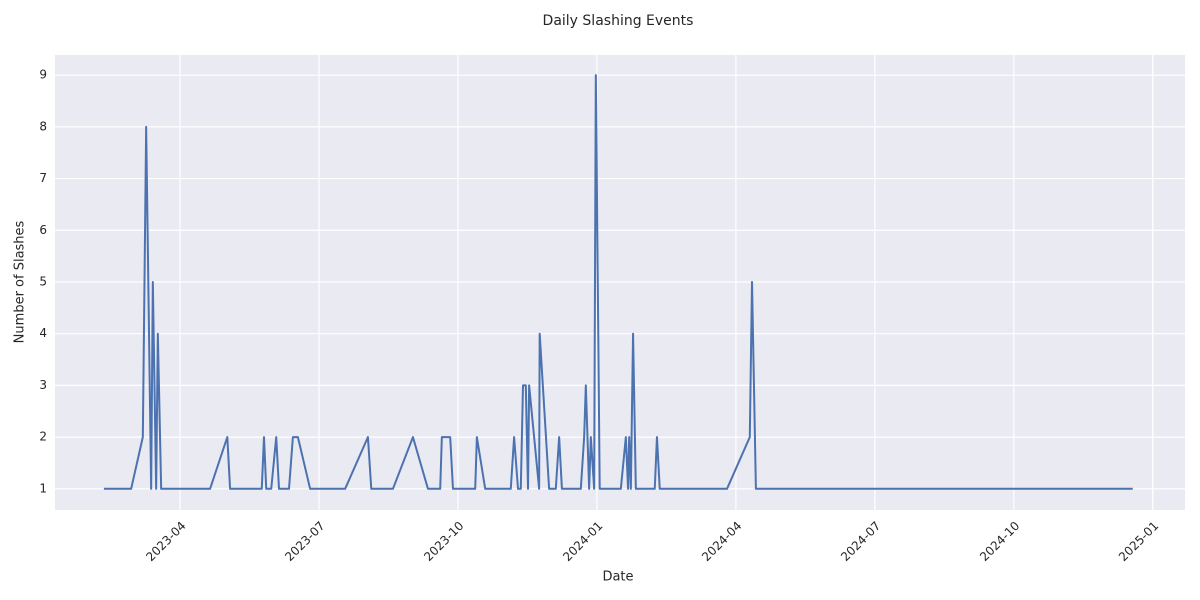 This screenshot has width=1200, height=600. Describe the element at coordinates (165, 541) in the screenshot. I see `x-tick-label: 2023-04` at that location.